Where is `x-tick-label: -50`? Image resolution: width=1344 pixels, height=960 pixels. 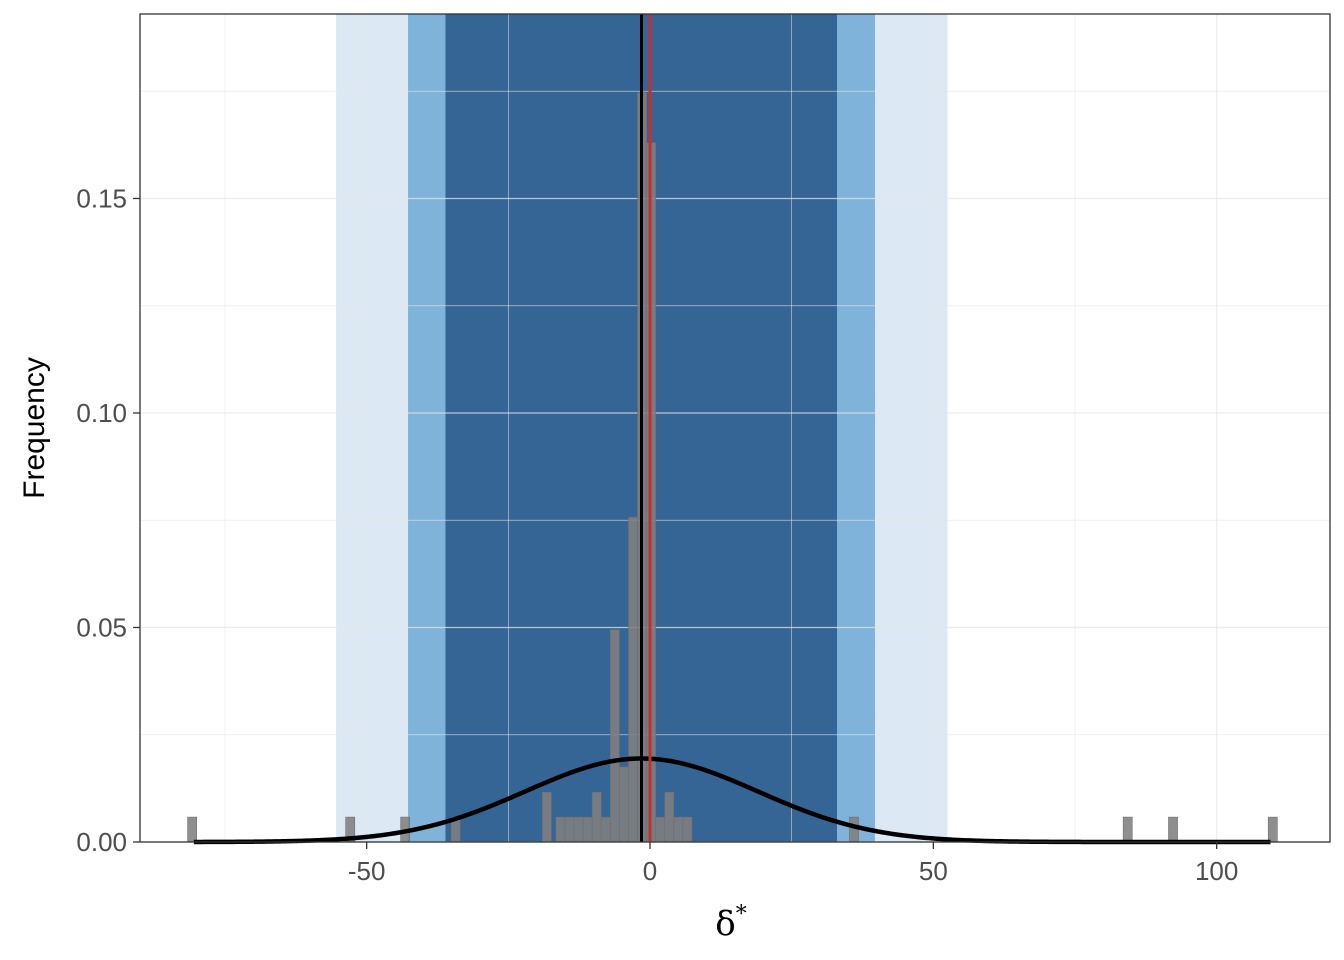 x-tick-label: -50 is located at coordinates (367, 871).